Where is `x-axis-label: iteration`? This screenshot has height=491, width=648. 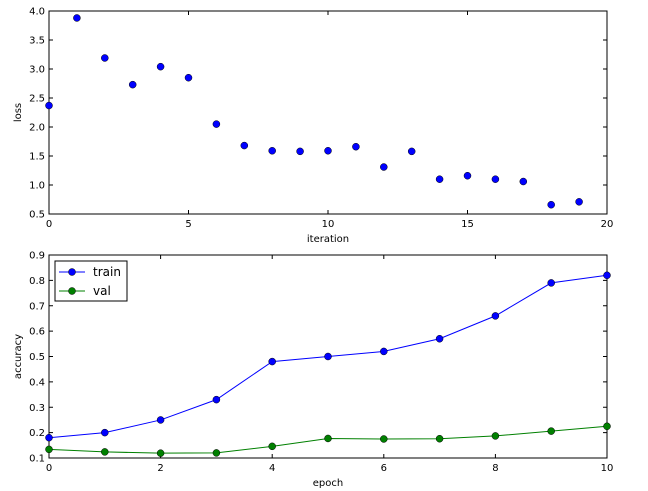 x-axis-label: iteration is located at coordinates (328, 239).